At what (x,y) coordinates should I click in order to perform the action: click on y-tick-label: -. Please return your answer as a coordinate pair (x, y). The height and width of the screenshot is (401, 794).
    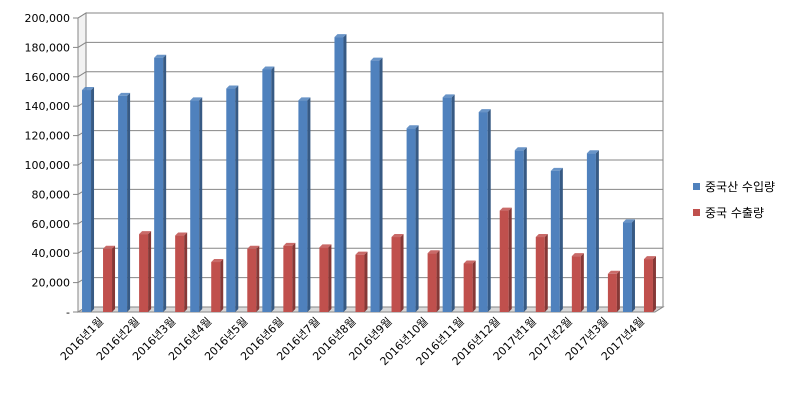
    Looking at the image, I should click on (68, 312).